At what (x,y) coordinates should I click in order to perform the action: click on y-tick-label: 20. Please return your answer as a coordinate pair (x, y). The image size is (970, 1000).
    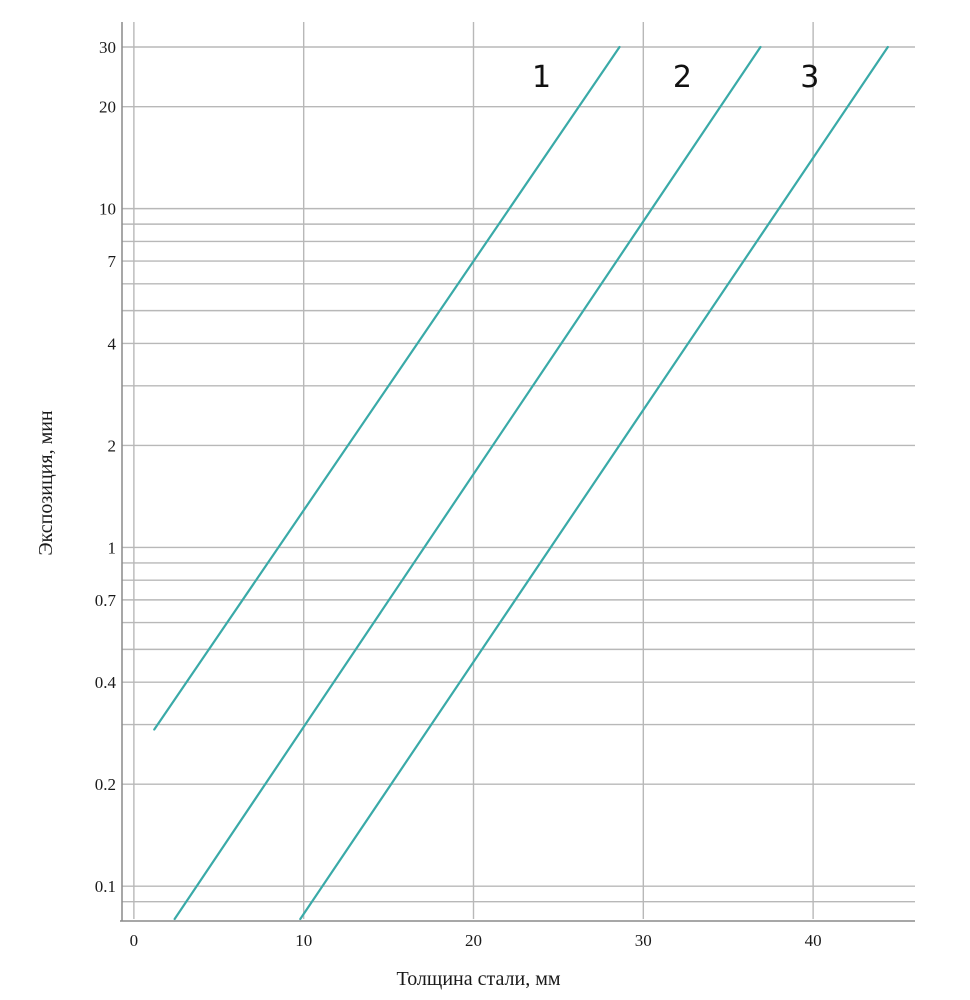
    Looking at the image, I should click on (107, 107).